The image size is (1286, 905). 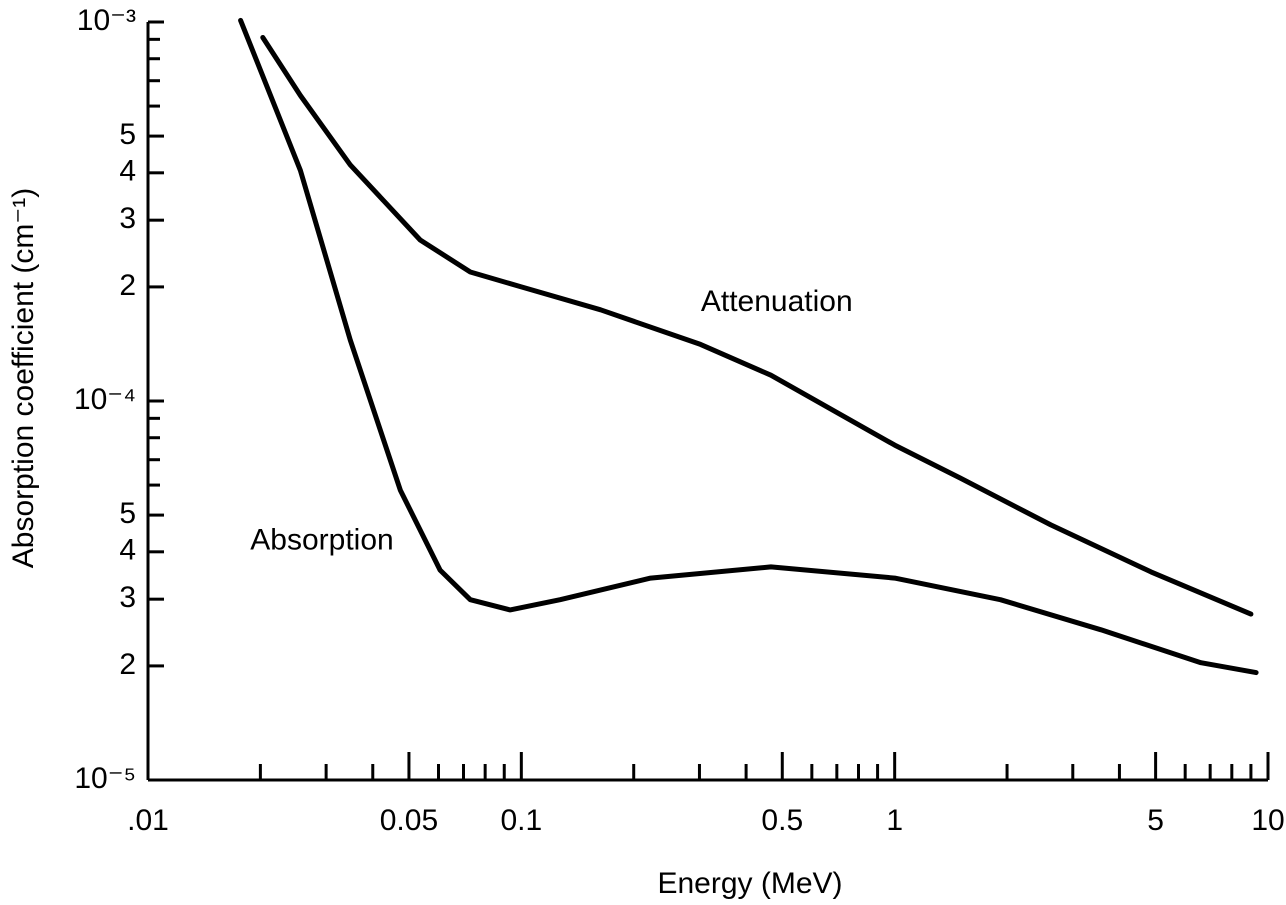 I want to click on y-tick-label: 10⁻⁴, so click(x=105, y=399).